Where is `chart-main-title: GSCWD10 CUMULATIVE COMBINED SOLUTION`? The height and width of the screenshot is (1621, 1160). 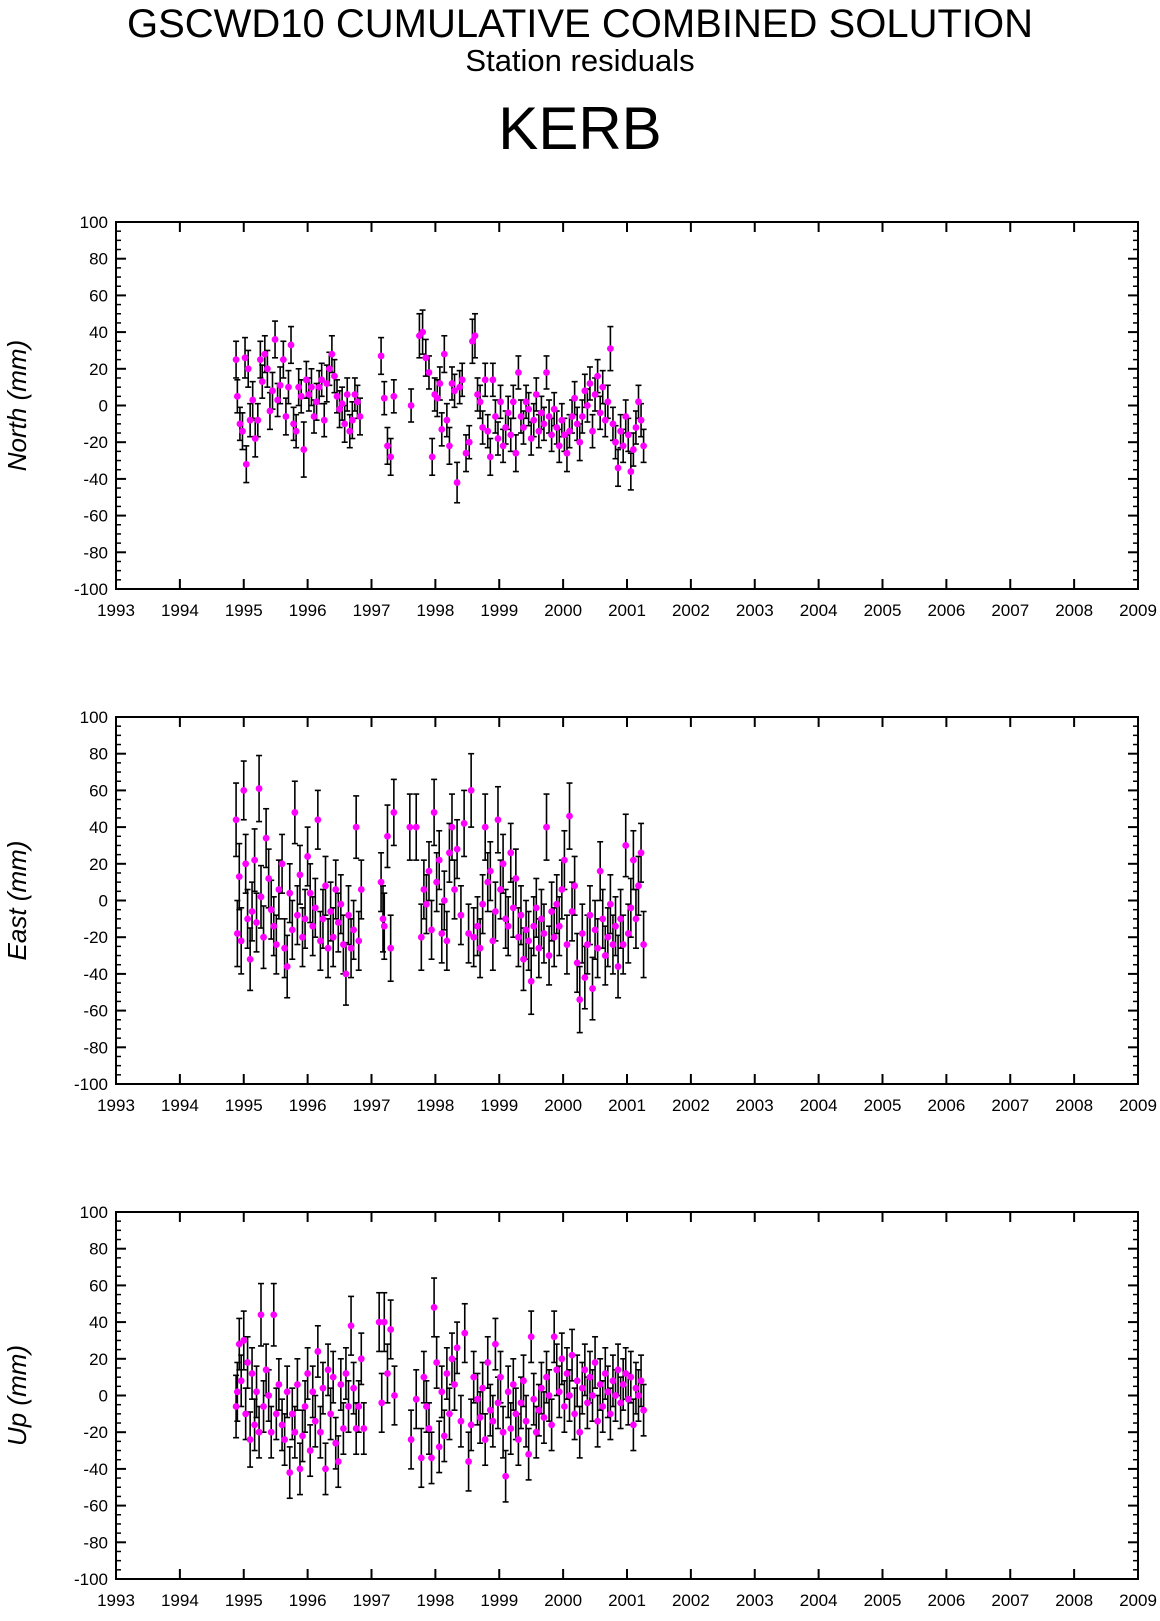
chart-main-title: GSCWD10 CUMULATIVE COMBINED SOLUTION is located at coordinates (580, 24).